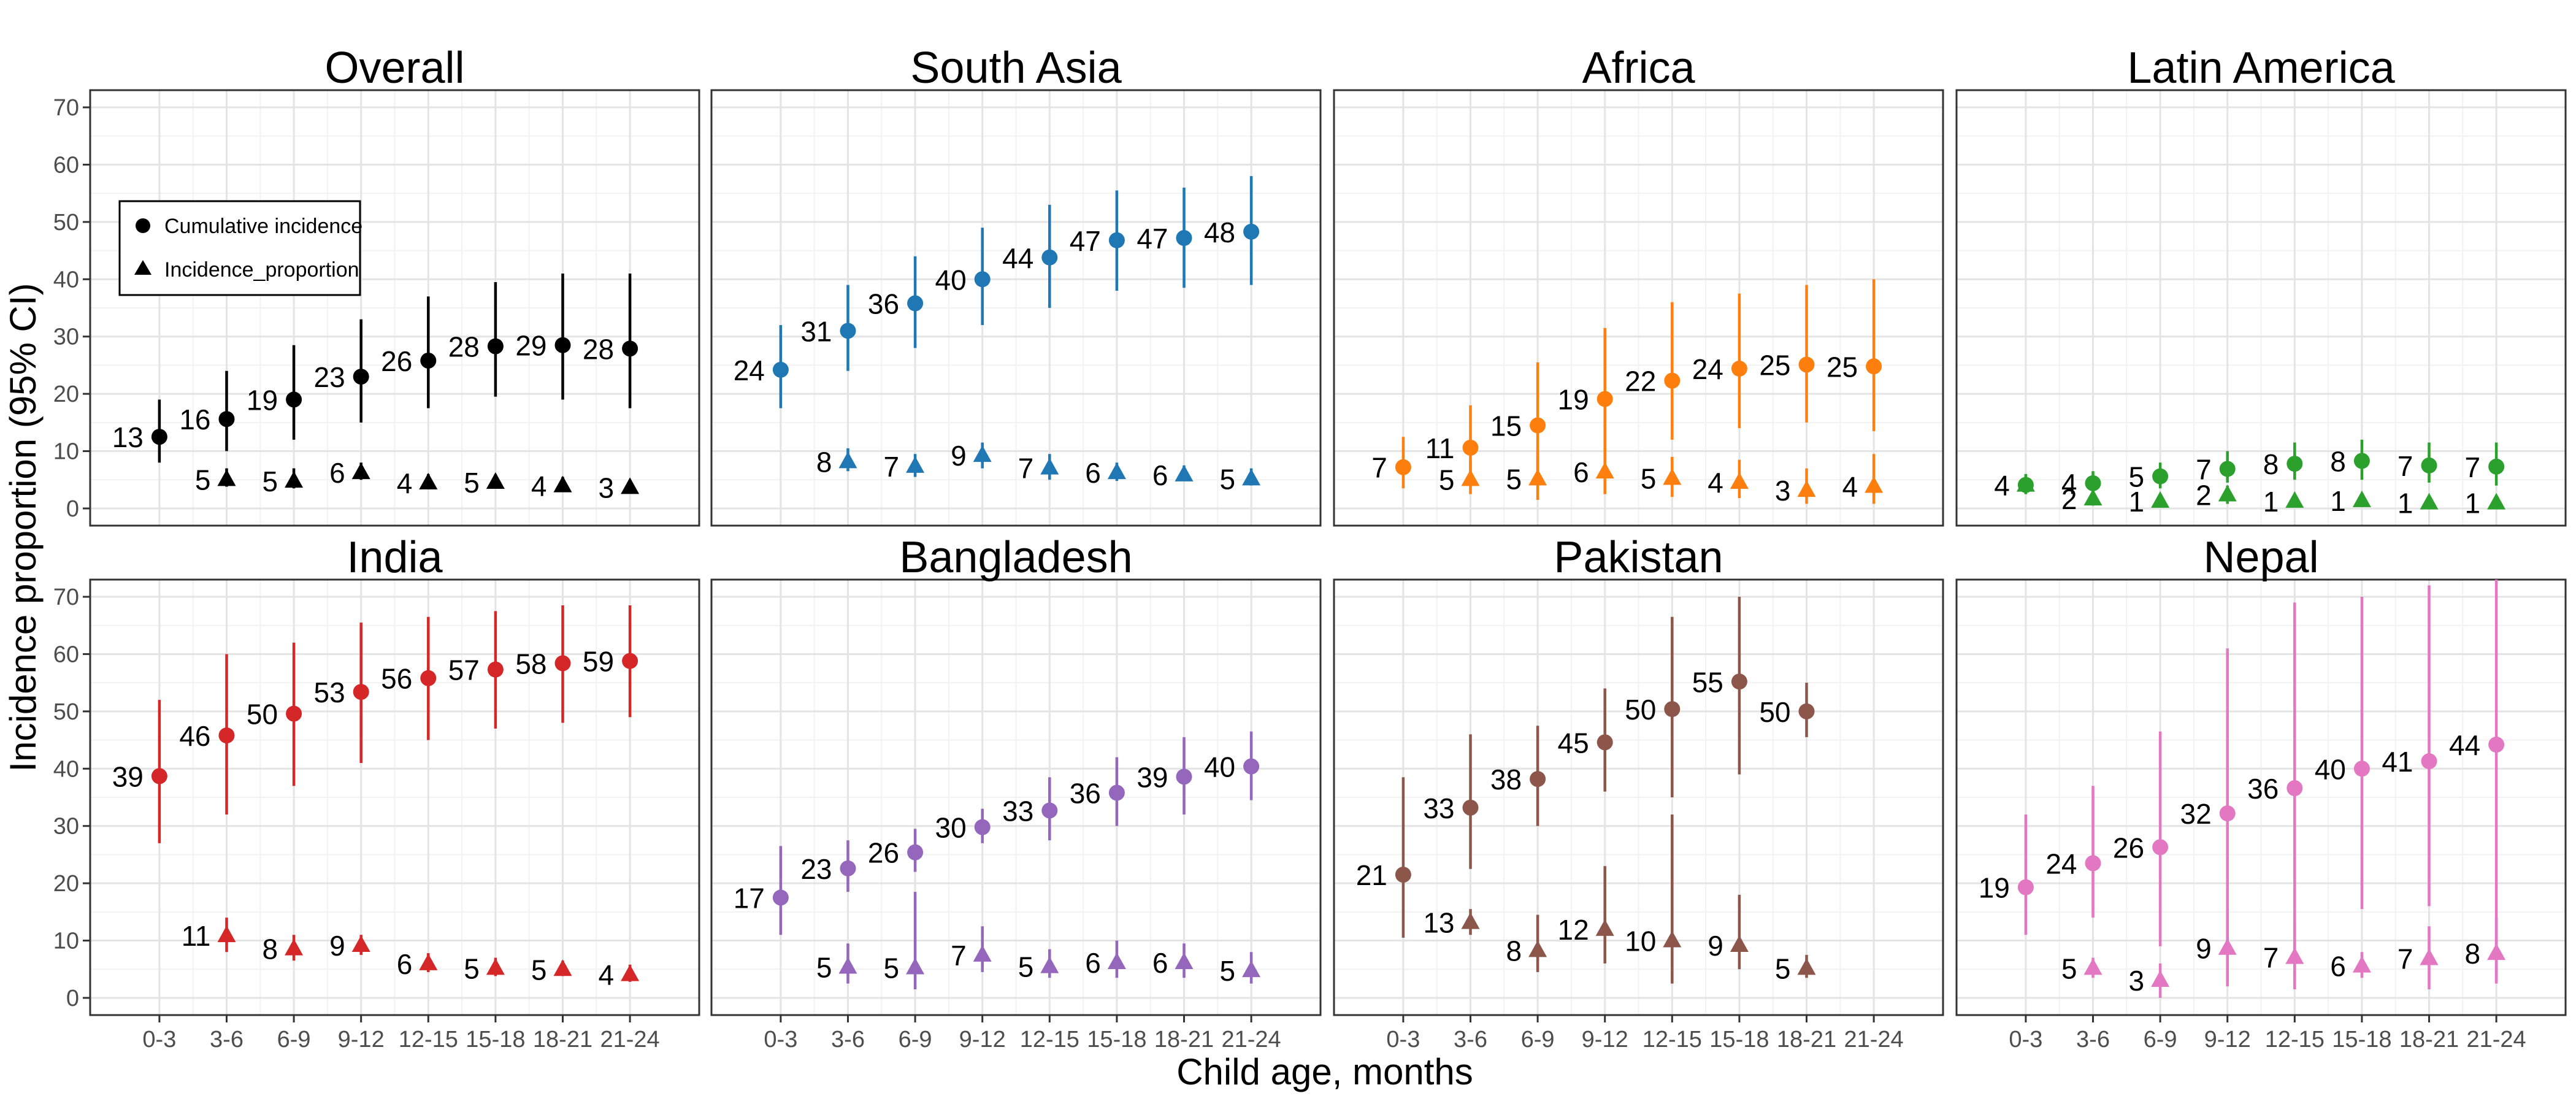 The image size is (2576, 1104). Describe the element at coordinates (66, 165) in the screenshot. I see `y-tick-label: 60` at that location.